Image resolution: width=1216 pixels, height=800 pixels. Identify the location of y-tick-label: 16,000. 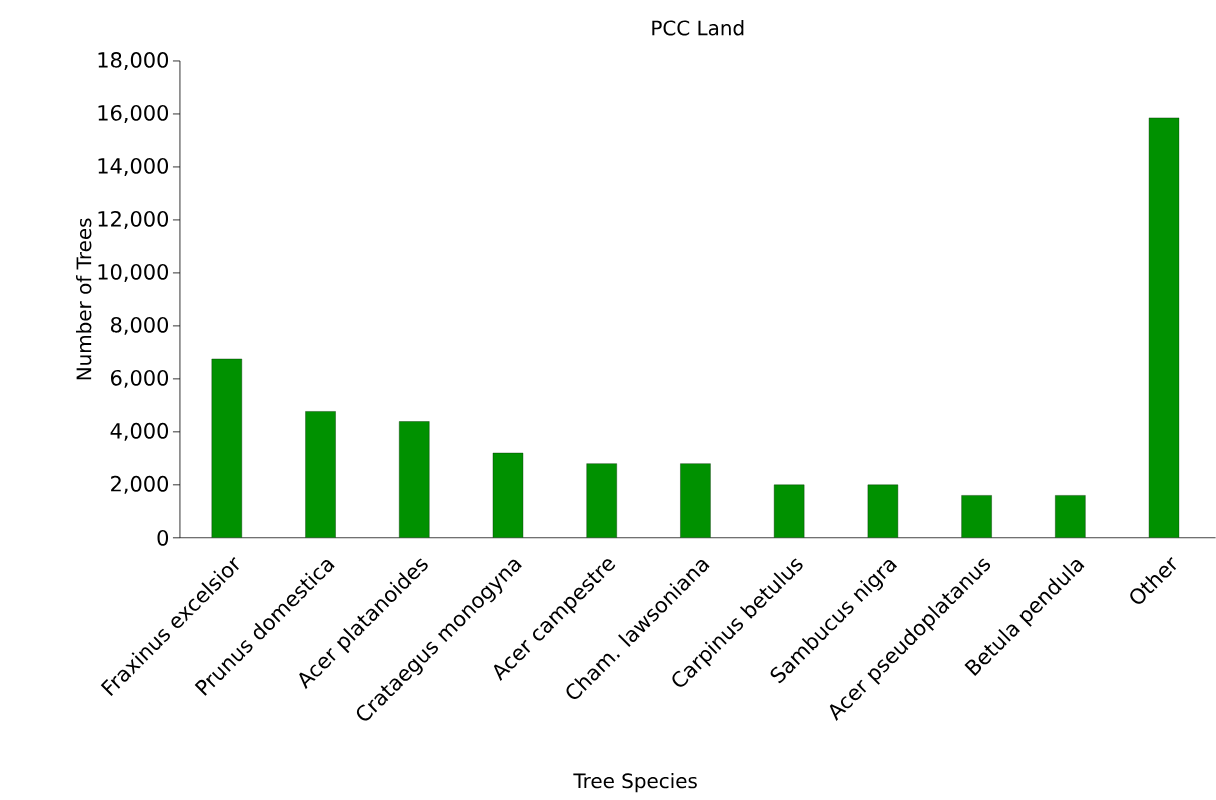
(133, 114).